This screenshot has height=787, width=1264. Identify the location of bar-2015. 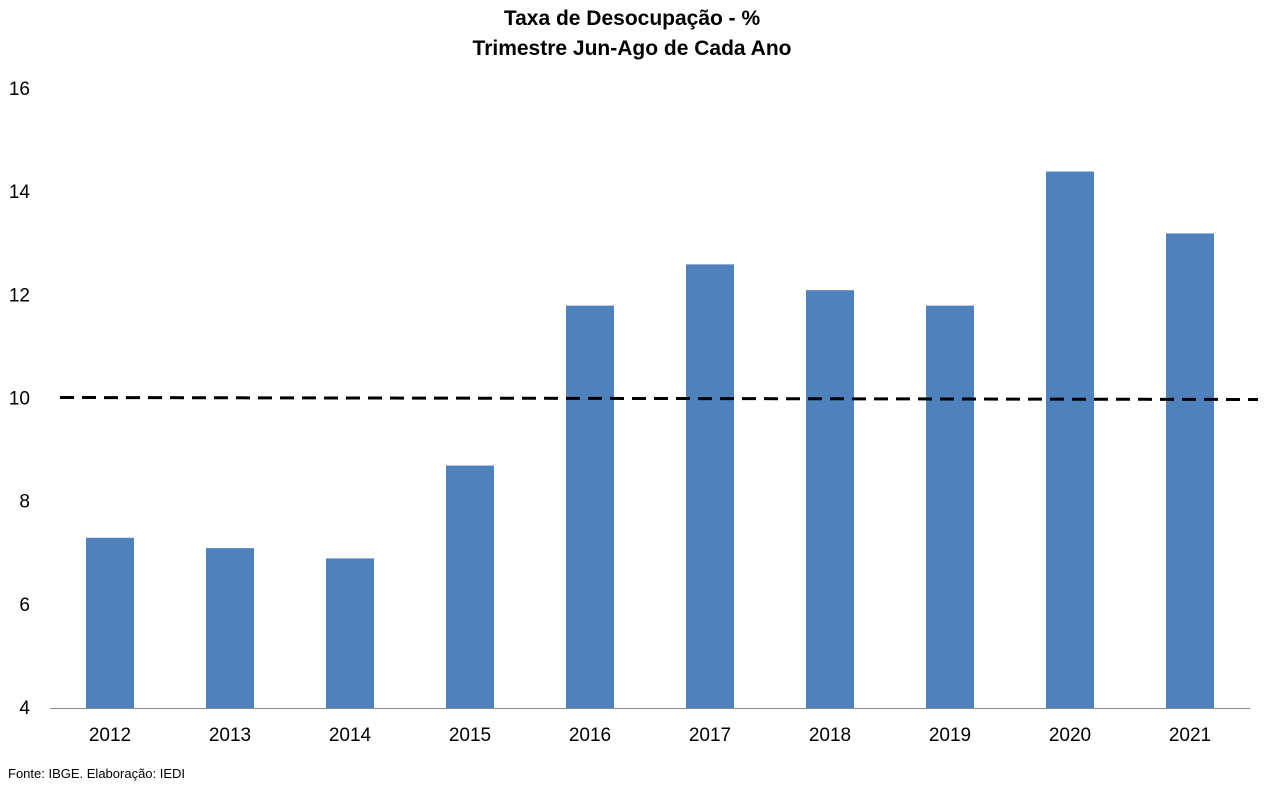
(470, 586).